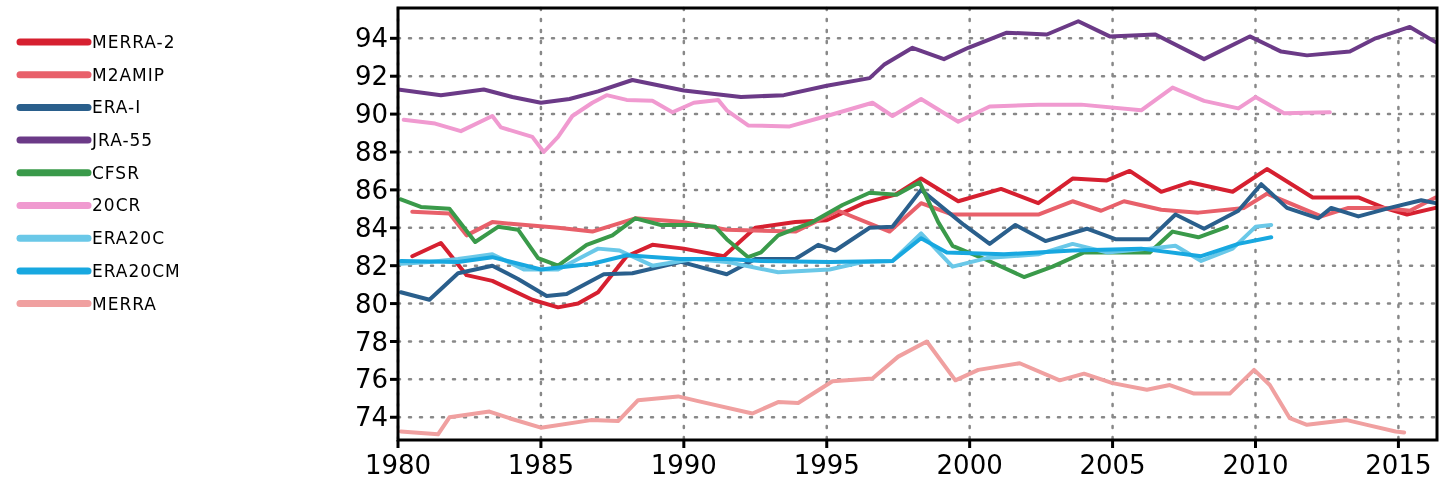  I want to click on legend-label: 20CR, so click(117, 205).